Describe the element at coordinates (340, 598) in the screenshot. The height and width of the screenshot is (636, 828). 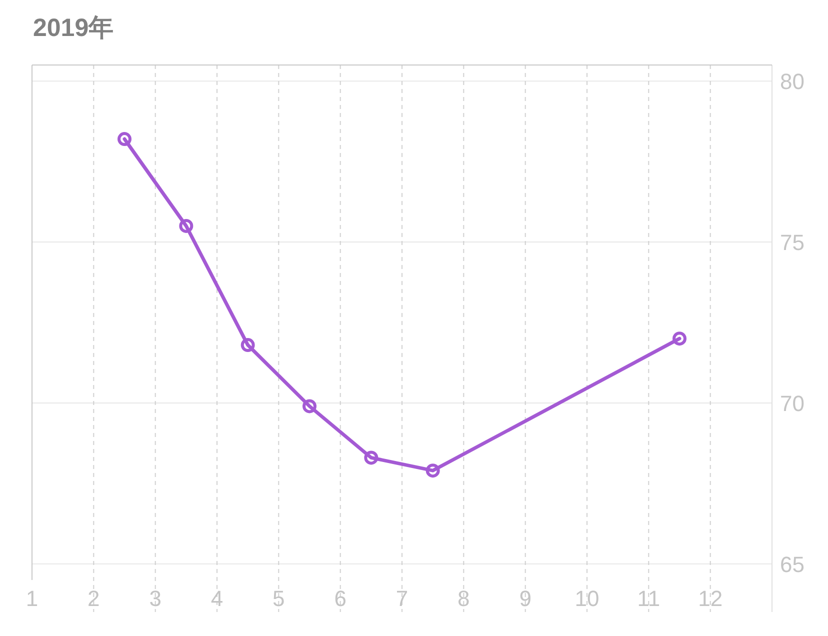
I see `x-tick-label: 6` at that location.